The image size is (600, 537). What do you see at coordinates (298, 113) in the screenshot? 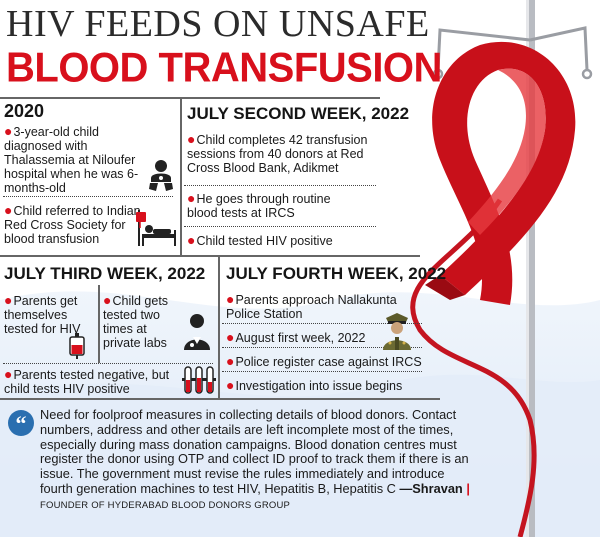
I see `section-heading-july-second-week: JULY SECOND WEEK, 2022` at bounding box center [298, 113].